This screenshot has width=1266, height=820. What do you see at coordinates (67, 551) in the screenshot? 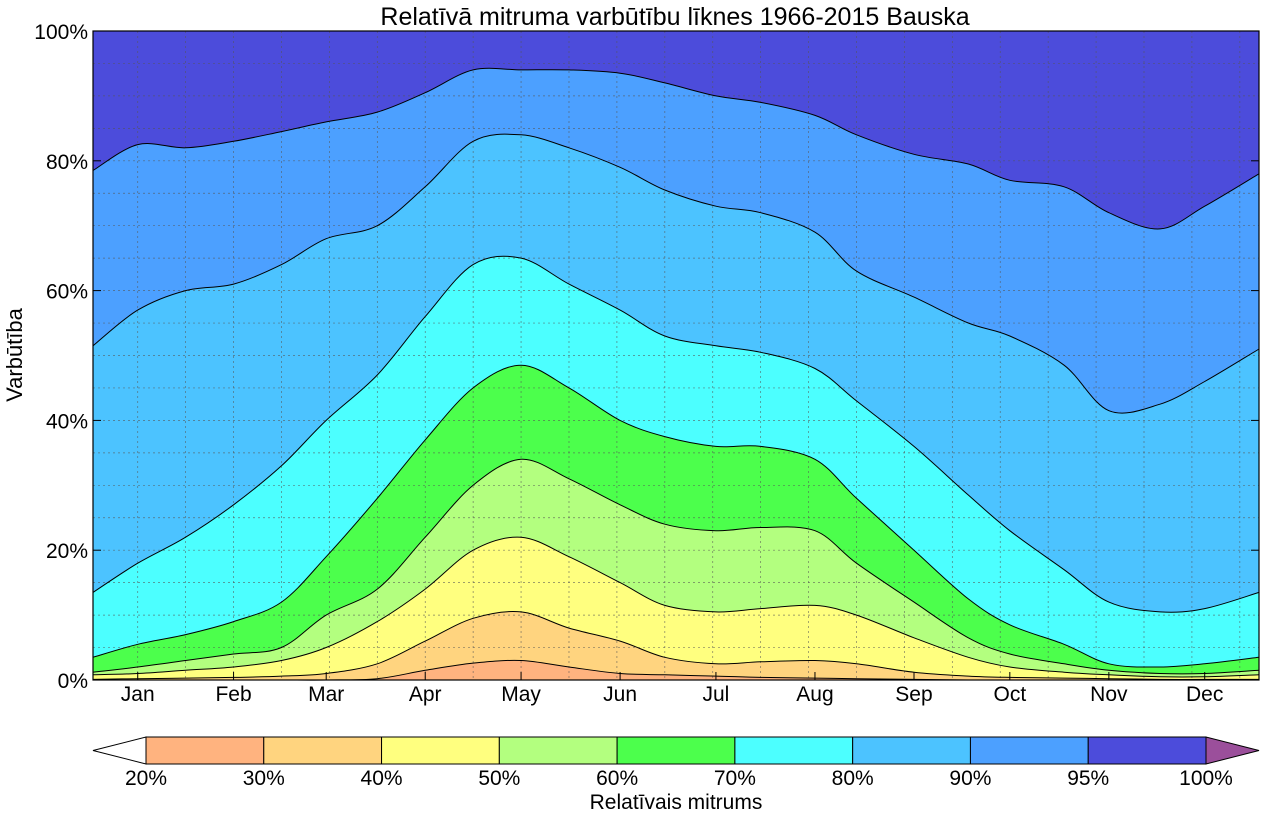
I see `y-tick-label: 20%` at bounding box center [67, 551].